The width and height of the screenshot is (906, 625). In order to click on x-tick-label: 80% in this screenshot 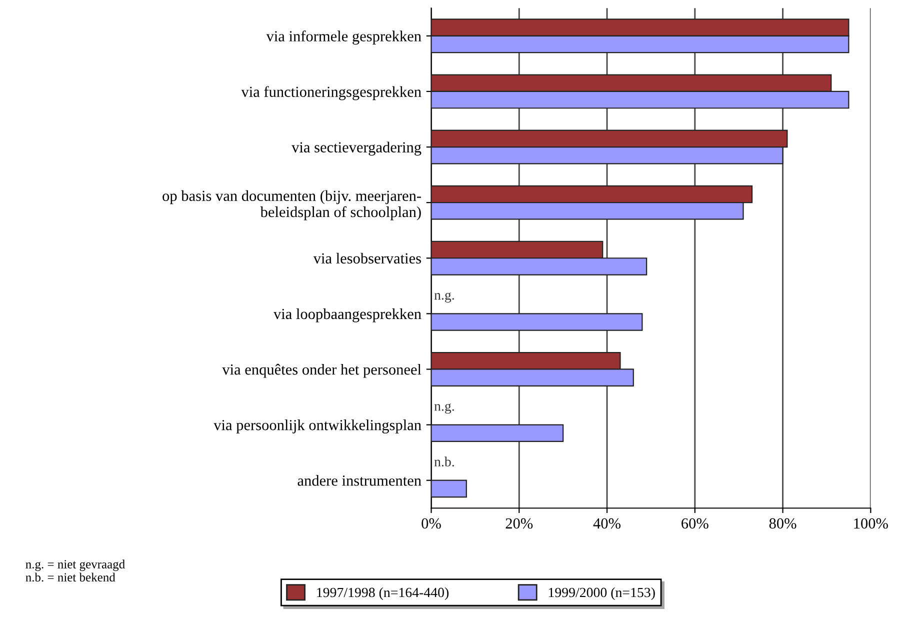, I will do `click(782, 523)`.